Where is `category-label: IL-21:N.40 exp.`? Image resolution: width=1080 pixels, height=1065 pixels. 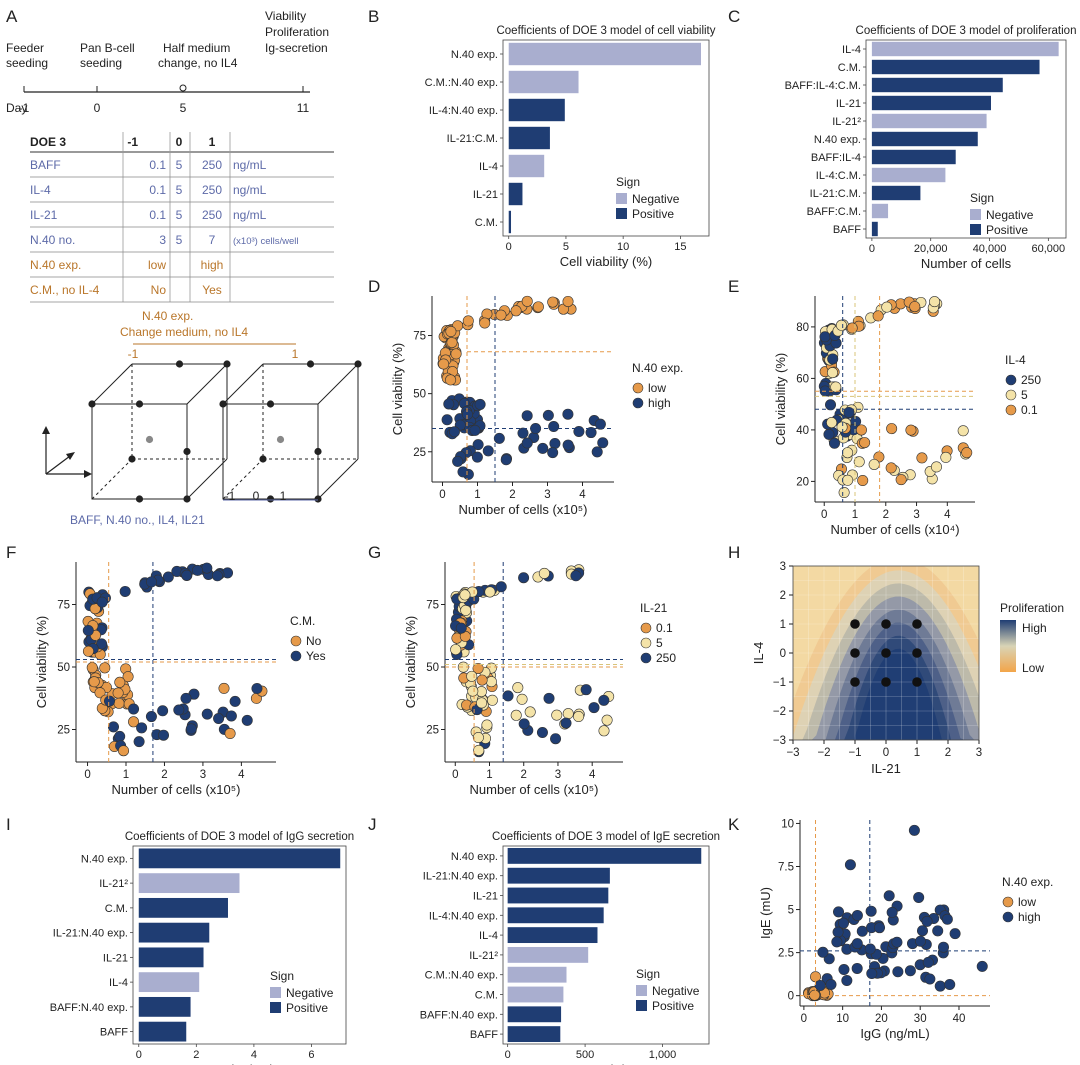
category-label: IL-21:N.40 exp. is located at coordinates (90, 934).